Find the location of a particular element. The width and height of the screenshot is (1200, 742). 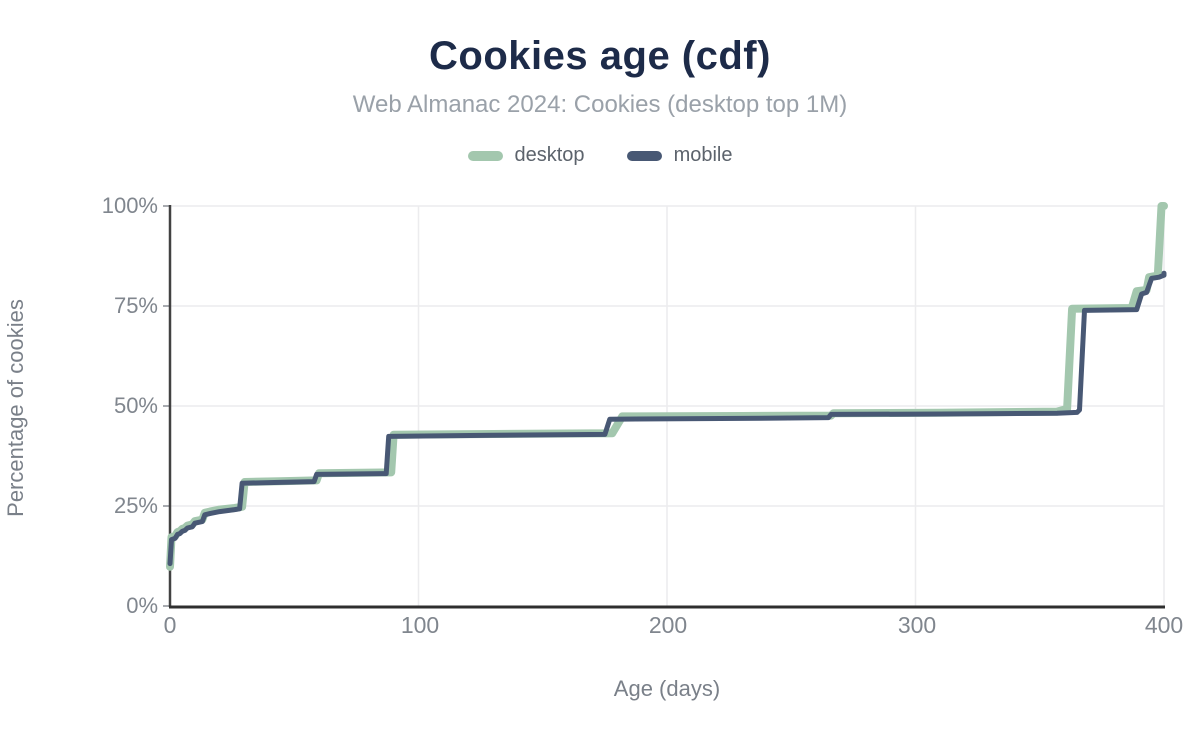

desktop-series-swatch-icon is located at coordinates (485, 155).